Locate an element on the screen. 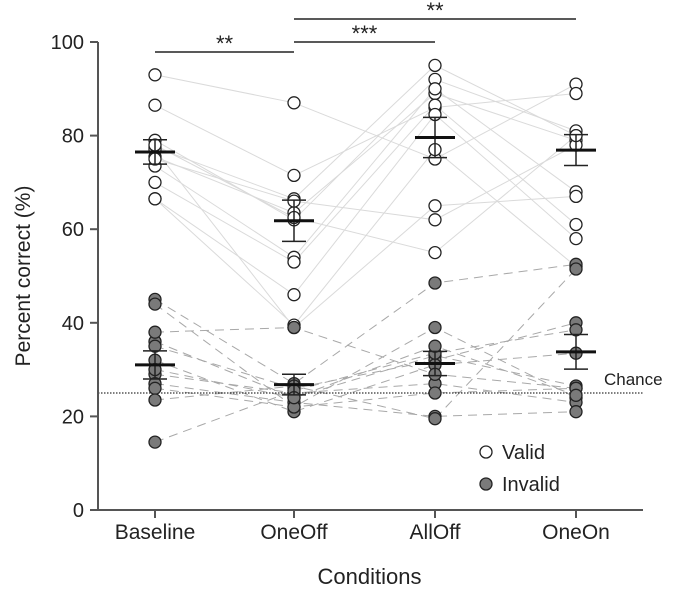 This screenshot has height=589, width=678. significance-bracket-3: ** is located at coordinates (435, 11).